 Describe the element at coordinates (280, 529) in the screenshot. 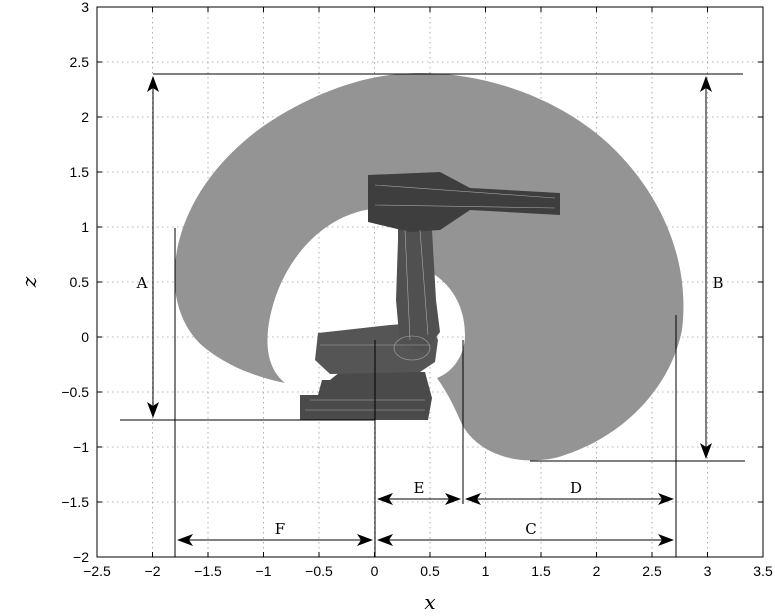

I see `dim-label-F: F` at that location.